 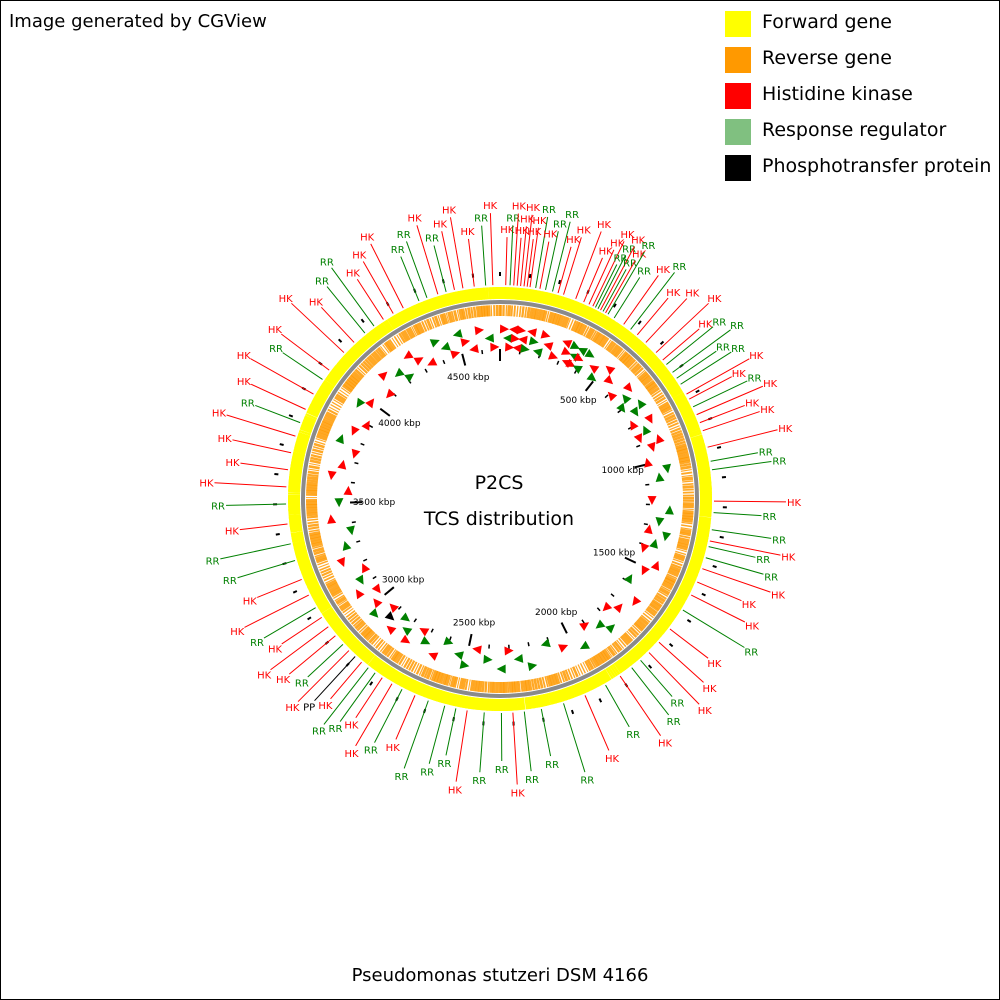 What do you see at coordinates (403, 581) in the screenshot?
I see `ruler-label: 3000 kbp` at bounding box center [403, 581].